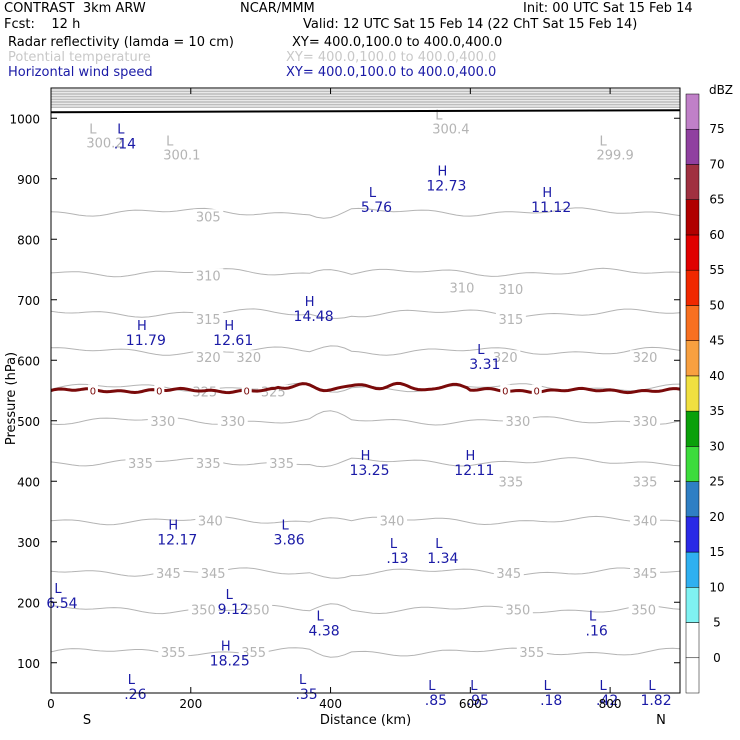  I want to click on wind-extremum-value: 6.54, so click(61, 604).